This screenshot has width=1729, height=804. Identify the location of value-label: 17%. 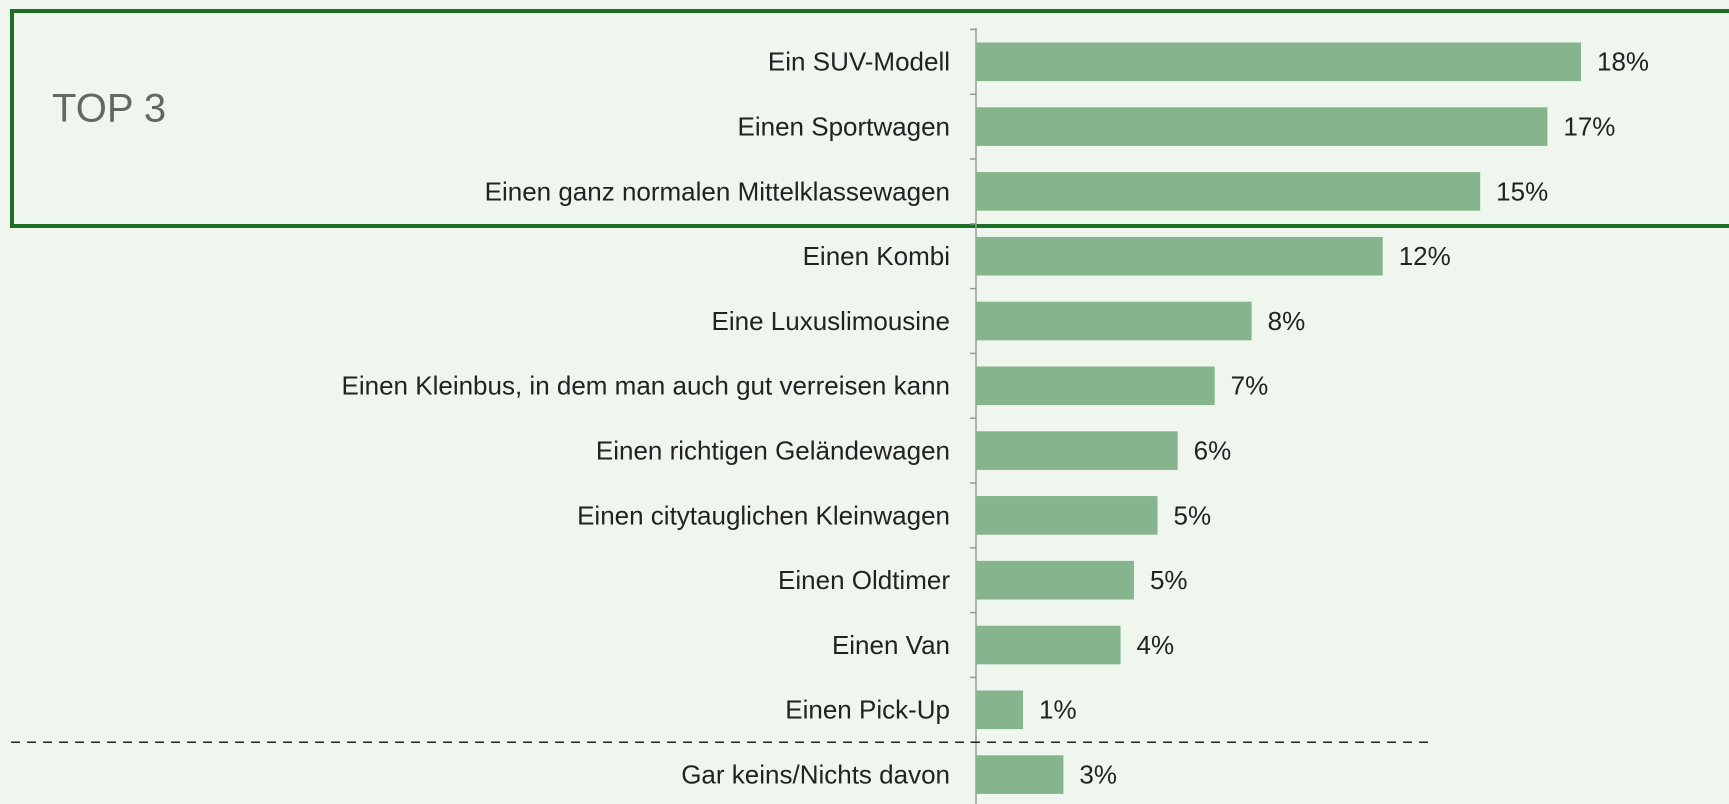
(1589, 126).